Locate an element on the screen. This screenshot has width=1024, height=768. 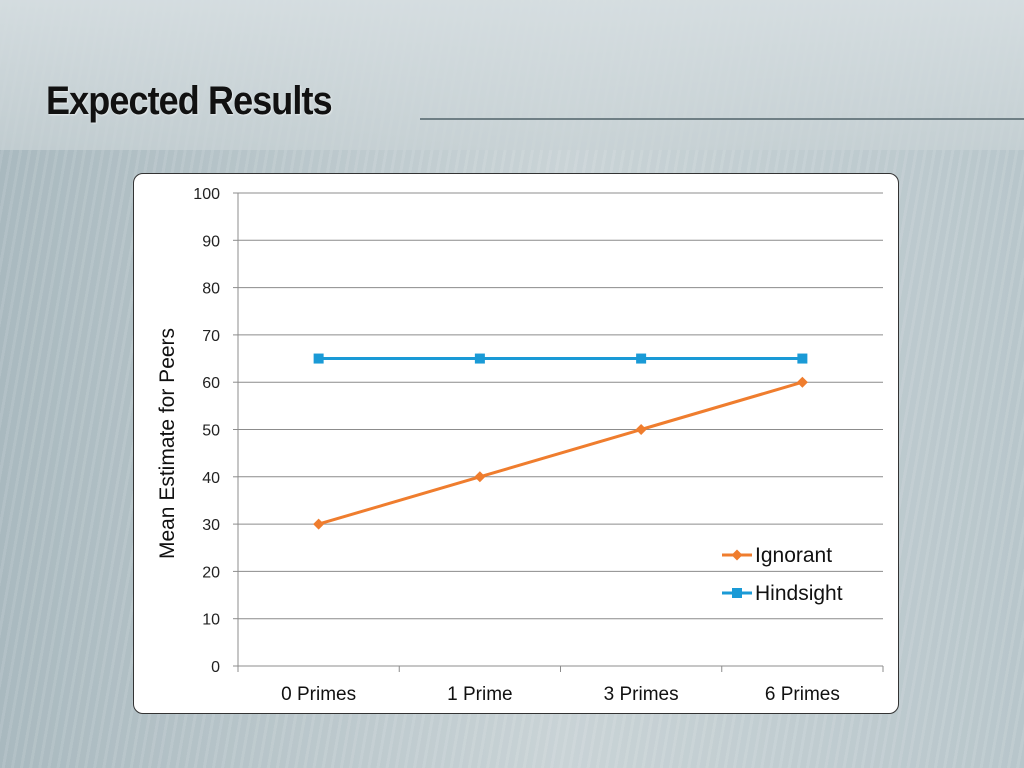
y-tick-labels: 0 10 20 30 40 50 60 70 80 90 100 is located at coordinates (206, 431).